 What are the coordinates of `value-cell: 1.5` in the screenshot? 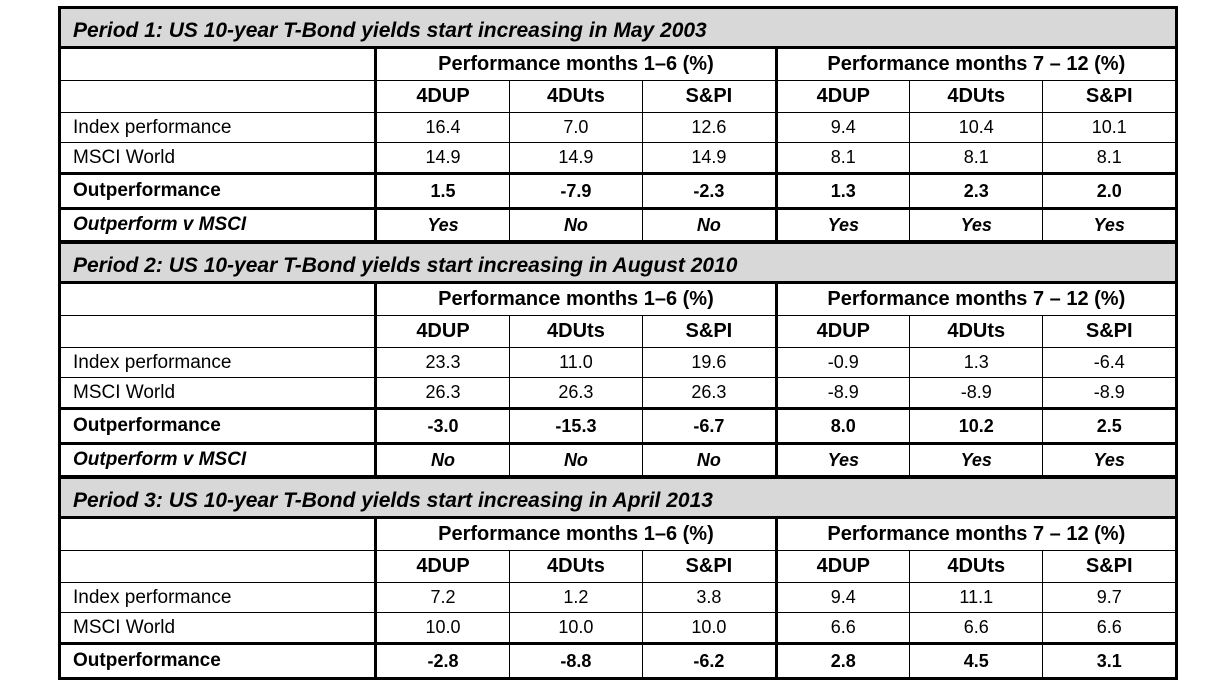 It's located at (442, 191).